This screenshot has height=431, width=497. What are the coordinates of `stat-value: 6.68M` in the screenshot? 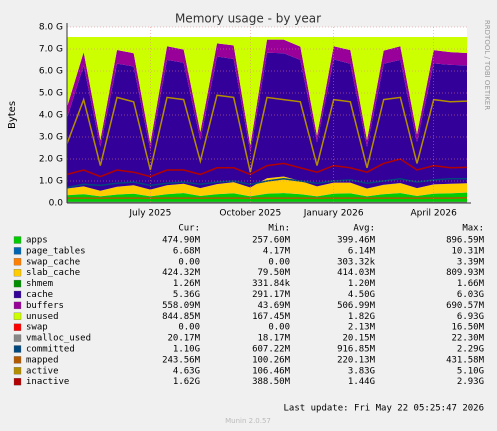 It's located at (187, 251).